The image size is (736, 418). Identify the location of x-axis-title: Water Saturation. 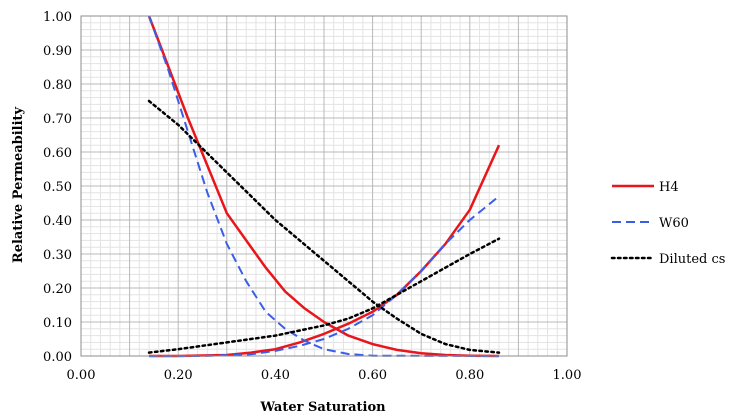
(322, 407).